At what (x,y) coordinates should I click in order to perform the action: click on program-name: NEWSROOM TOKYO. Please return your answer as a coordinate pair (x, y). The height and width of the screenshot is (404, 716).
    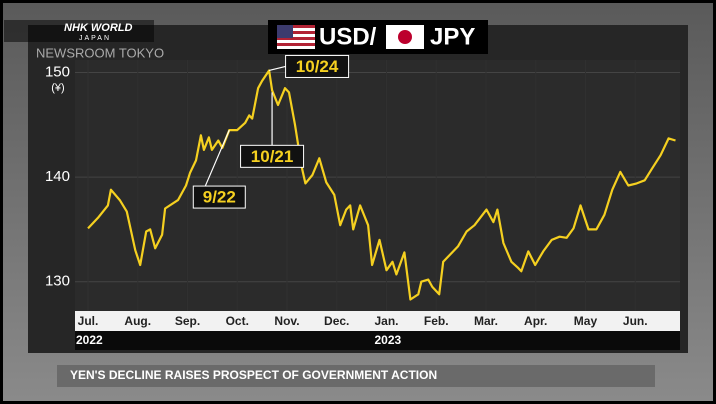
    Looking at the image, I should click on (100, 52).